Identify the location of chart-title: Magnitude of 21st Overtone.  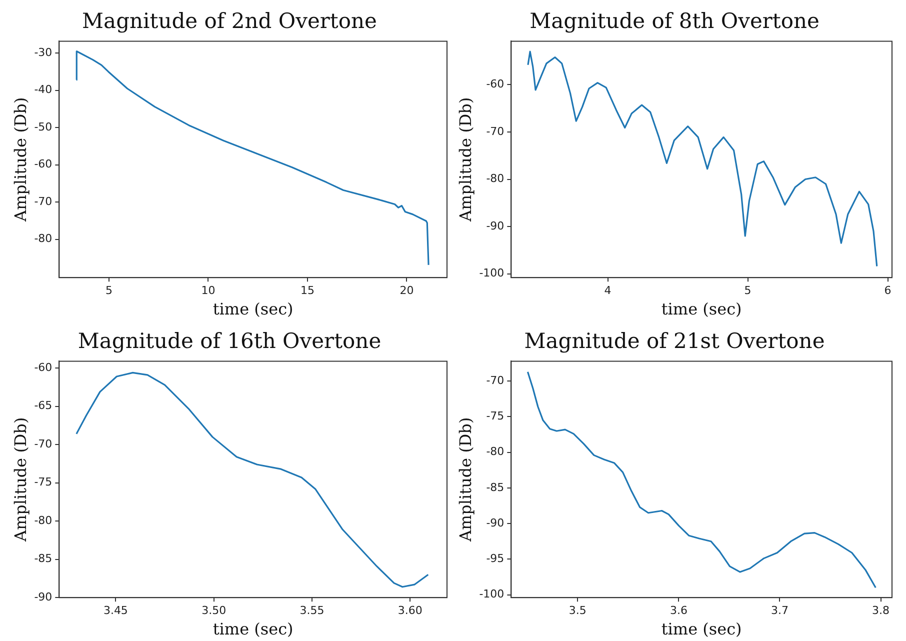
(674, 341).